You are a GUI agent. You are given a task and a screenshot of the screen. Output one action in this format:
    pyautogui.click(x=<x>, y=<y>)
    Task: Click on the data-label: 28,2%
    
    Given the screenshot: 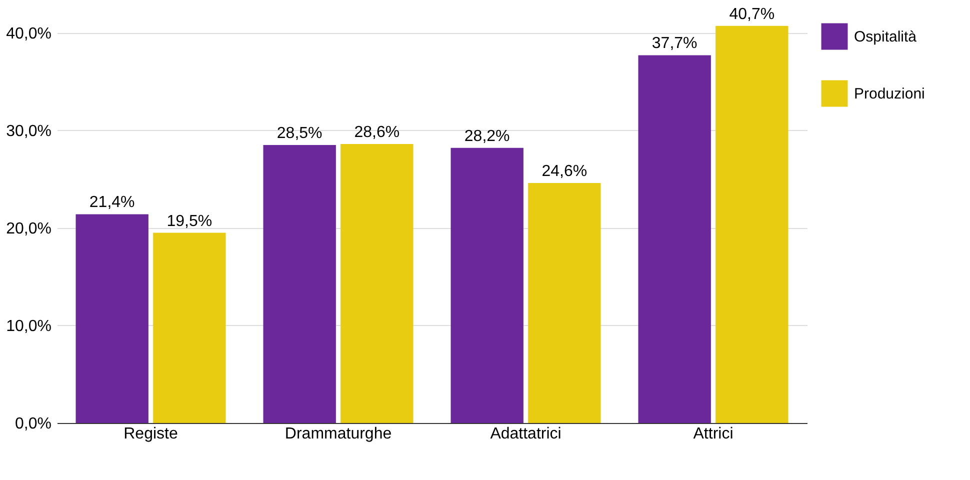 What is the action you would take?
    pyautogui.click(x=487, y=136)
    